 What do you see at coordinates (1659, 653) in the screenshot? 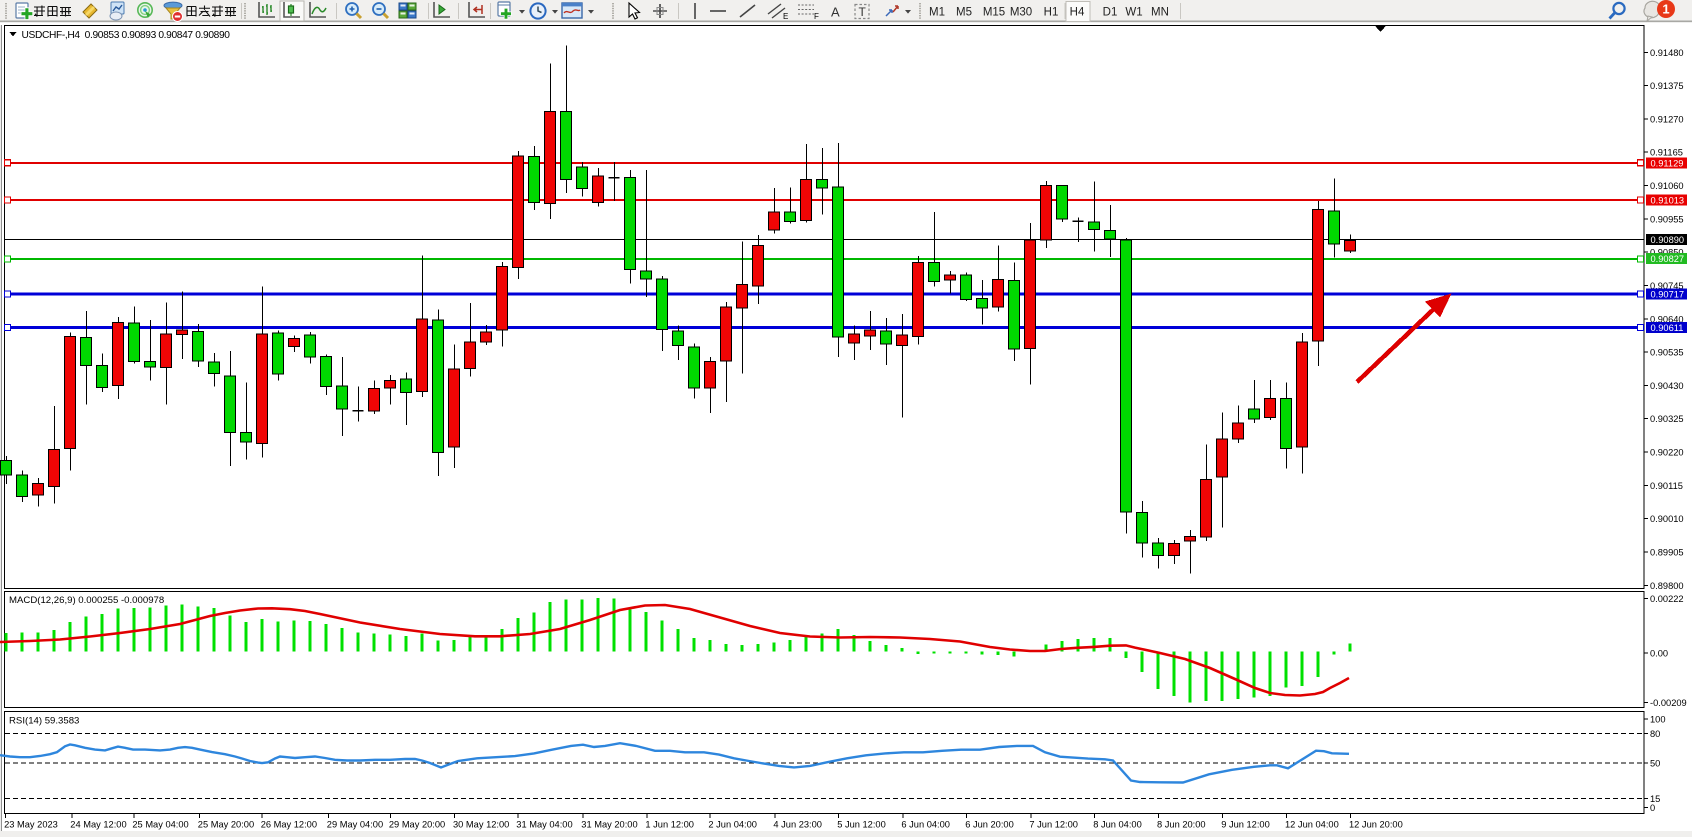
I see `svg-text: 0.00` at bounding box center [1659, 653].